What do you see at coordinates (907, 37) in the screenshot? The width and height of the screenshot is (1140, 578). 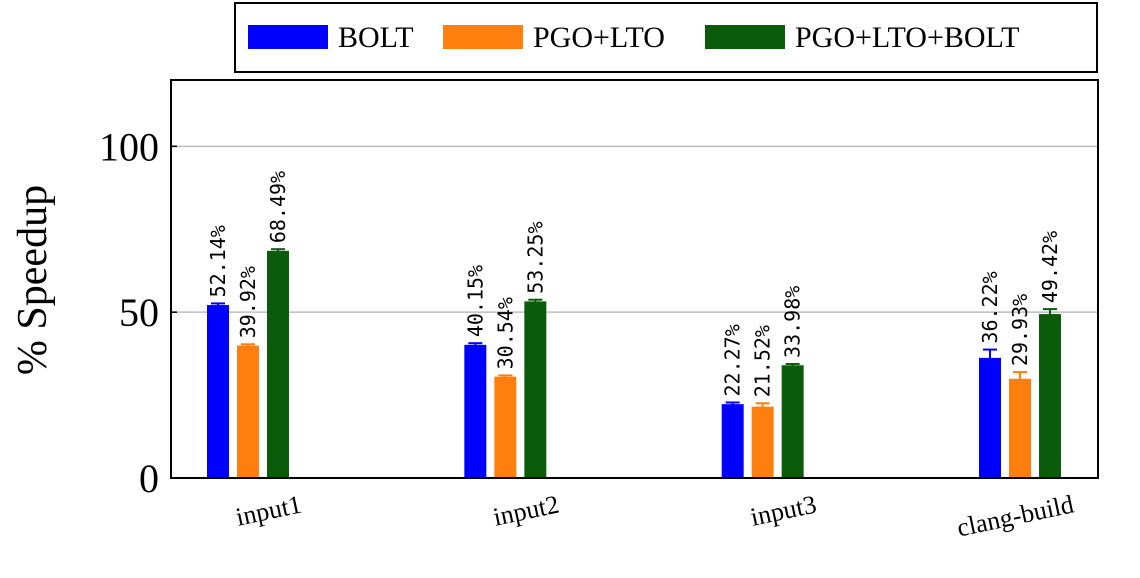 I see `legend-label: PGO+LTO+BOLT` at bounding box center [907, 37].